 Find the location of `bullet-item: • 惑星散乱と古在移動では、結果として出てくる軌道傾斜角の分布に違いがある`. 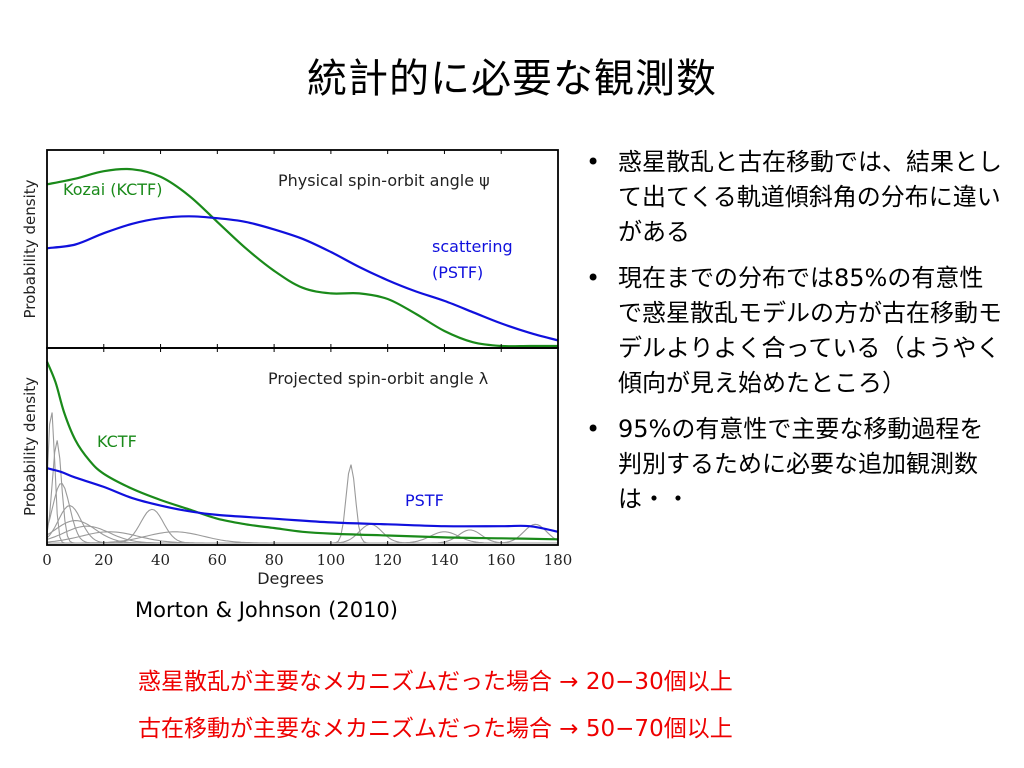

bullet-item: • 惑星散乱と古在移動では、結果として出てくる軌道傾斜角の分布に違いがある is located at coordinates (792, 197).